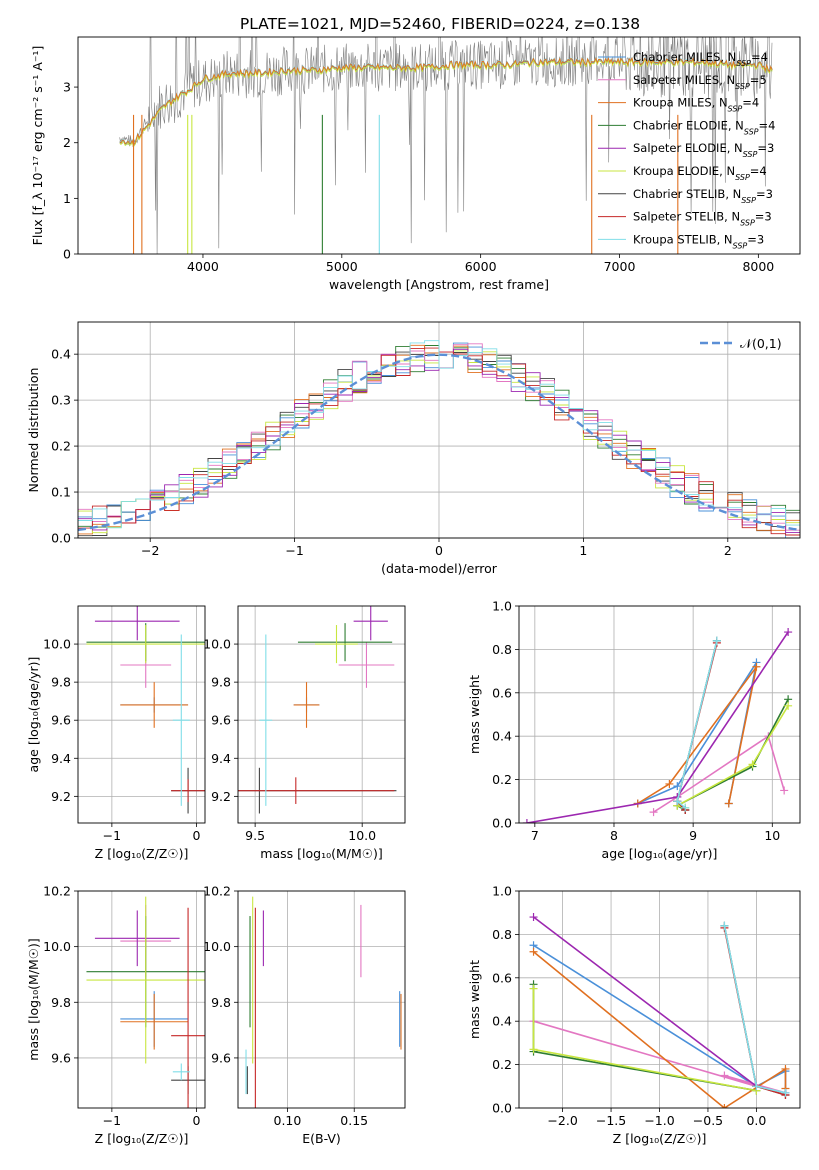 The height and width of the screenshot is (1170, 819). Describe the element at coordinates (700, 173) in the screenshot. I see `legend-label: Kroupa ELODIE, NSSP=4` at that location.